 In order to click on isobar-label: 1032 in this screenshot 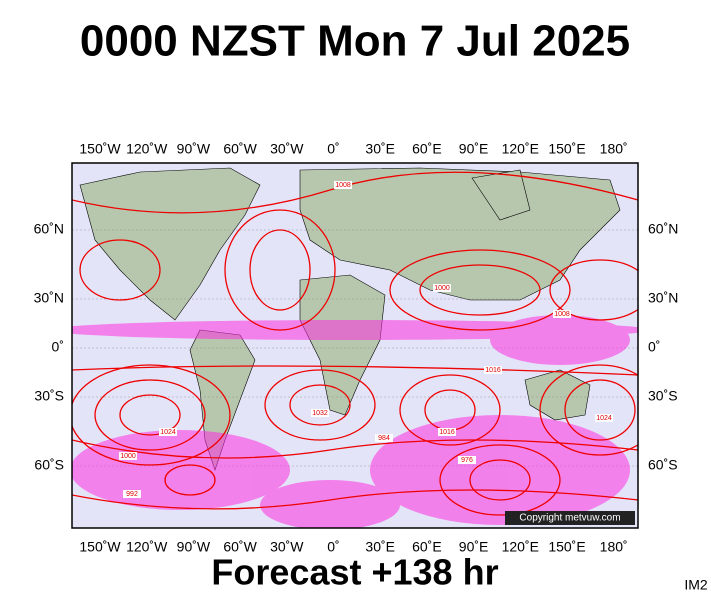, I will do `click(320, 413)`.